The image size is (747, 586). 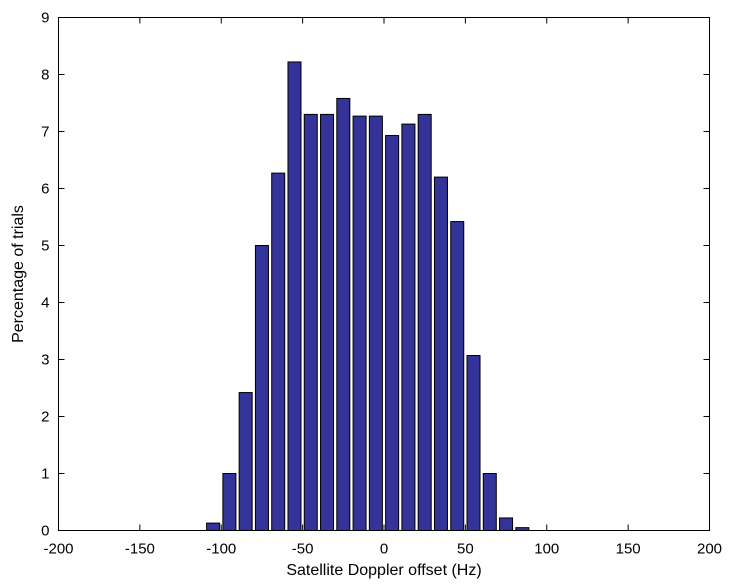 What do you see at coordinates (221, 549) in the screenshot?
I see `x-tick-label: -100` at bounding box center [221, 549].